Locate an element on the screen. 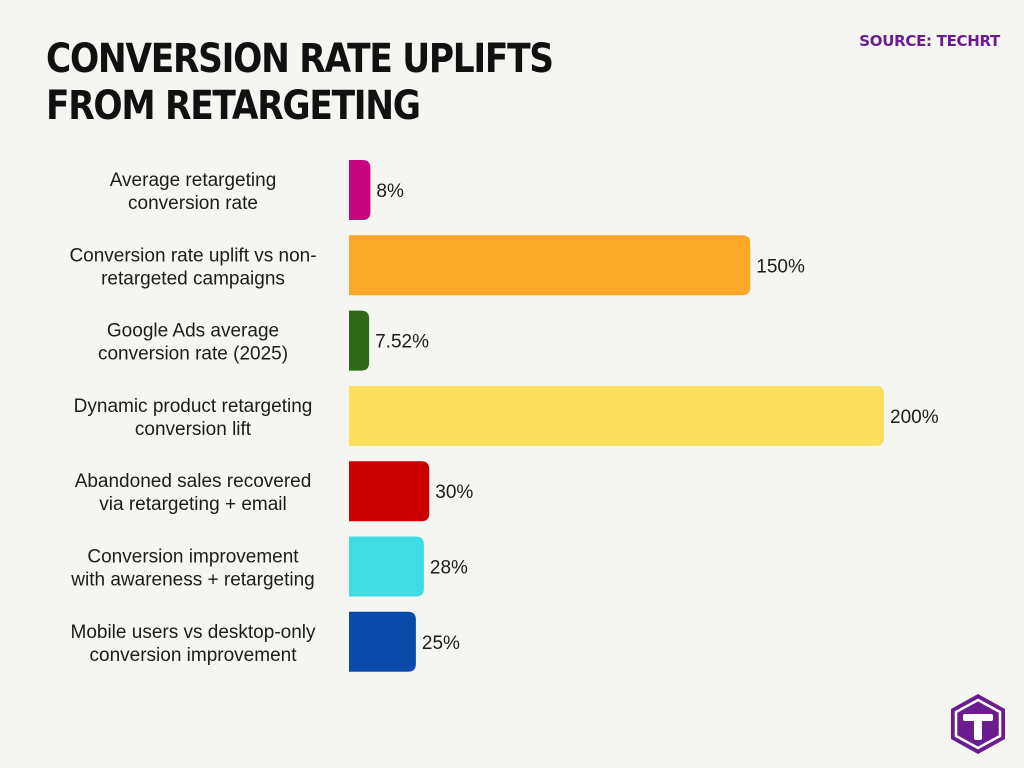 This screenshot has width=1024, height=768. category-label-line: Conversion rate uplift vs non- is located at coordinates (192, 255).